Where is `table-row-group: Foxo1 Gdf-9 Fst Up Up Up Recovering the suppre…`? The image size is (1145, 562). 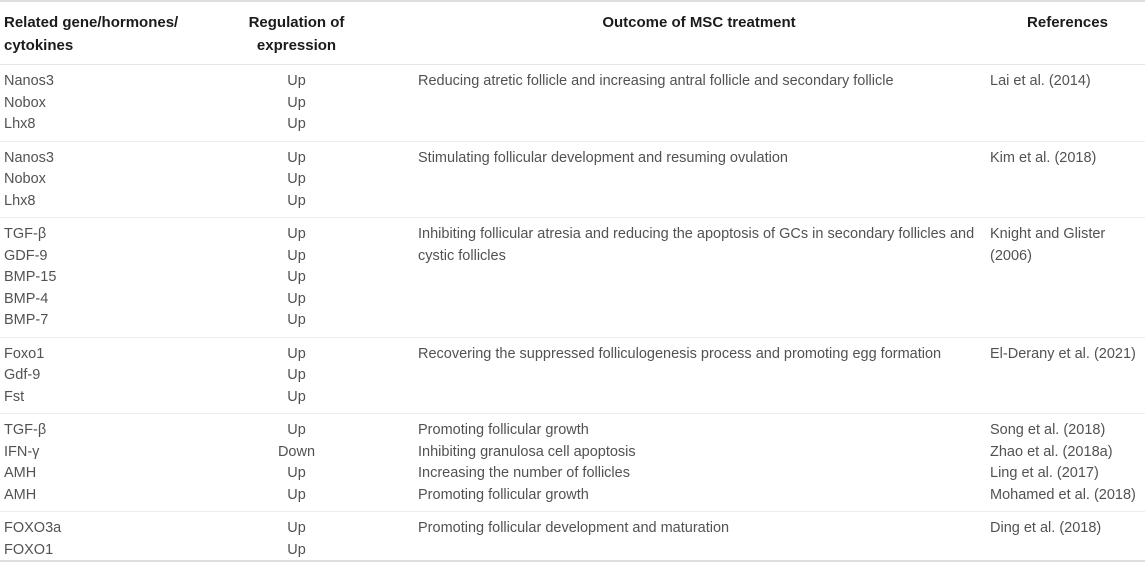
table-row-group: Foxo1 Gdf-9 Fst Up Up Up Recovering the suppre… is located at coordinates (572, 376).